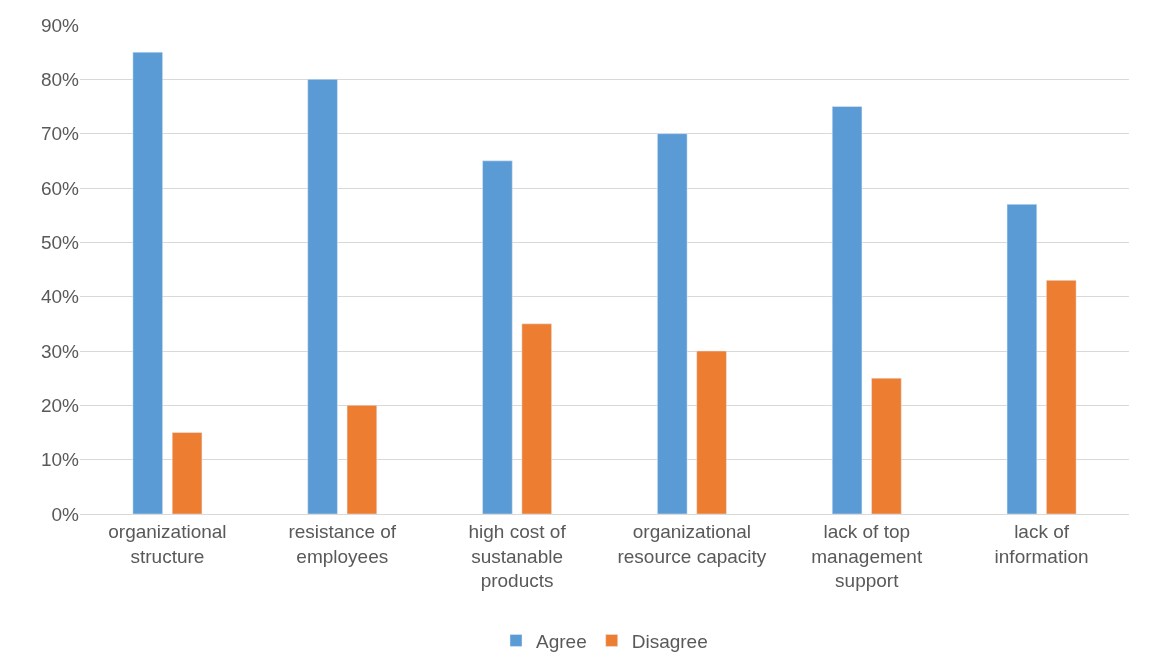  I want to click on x-tick-label: lack of information, so click(1041, 543).